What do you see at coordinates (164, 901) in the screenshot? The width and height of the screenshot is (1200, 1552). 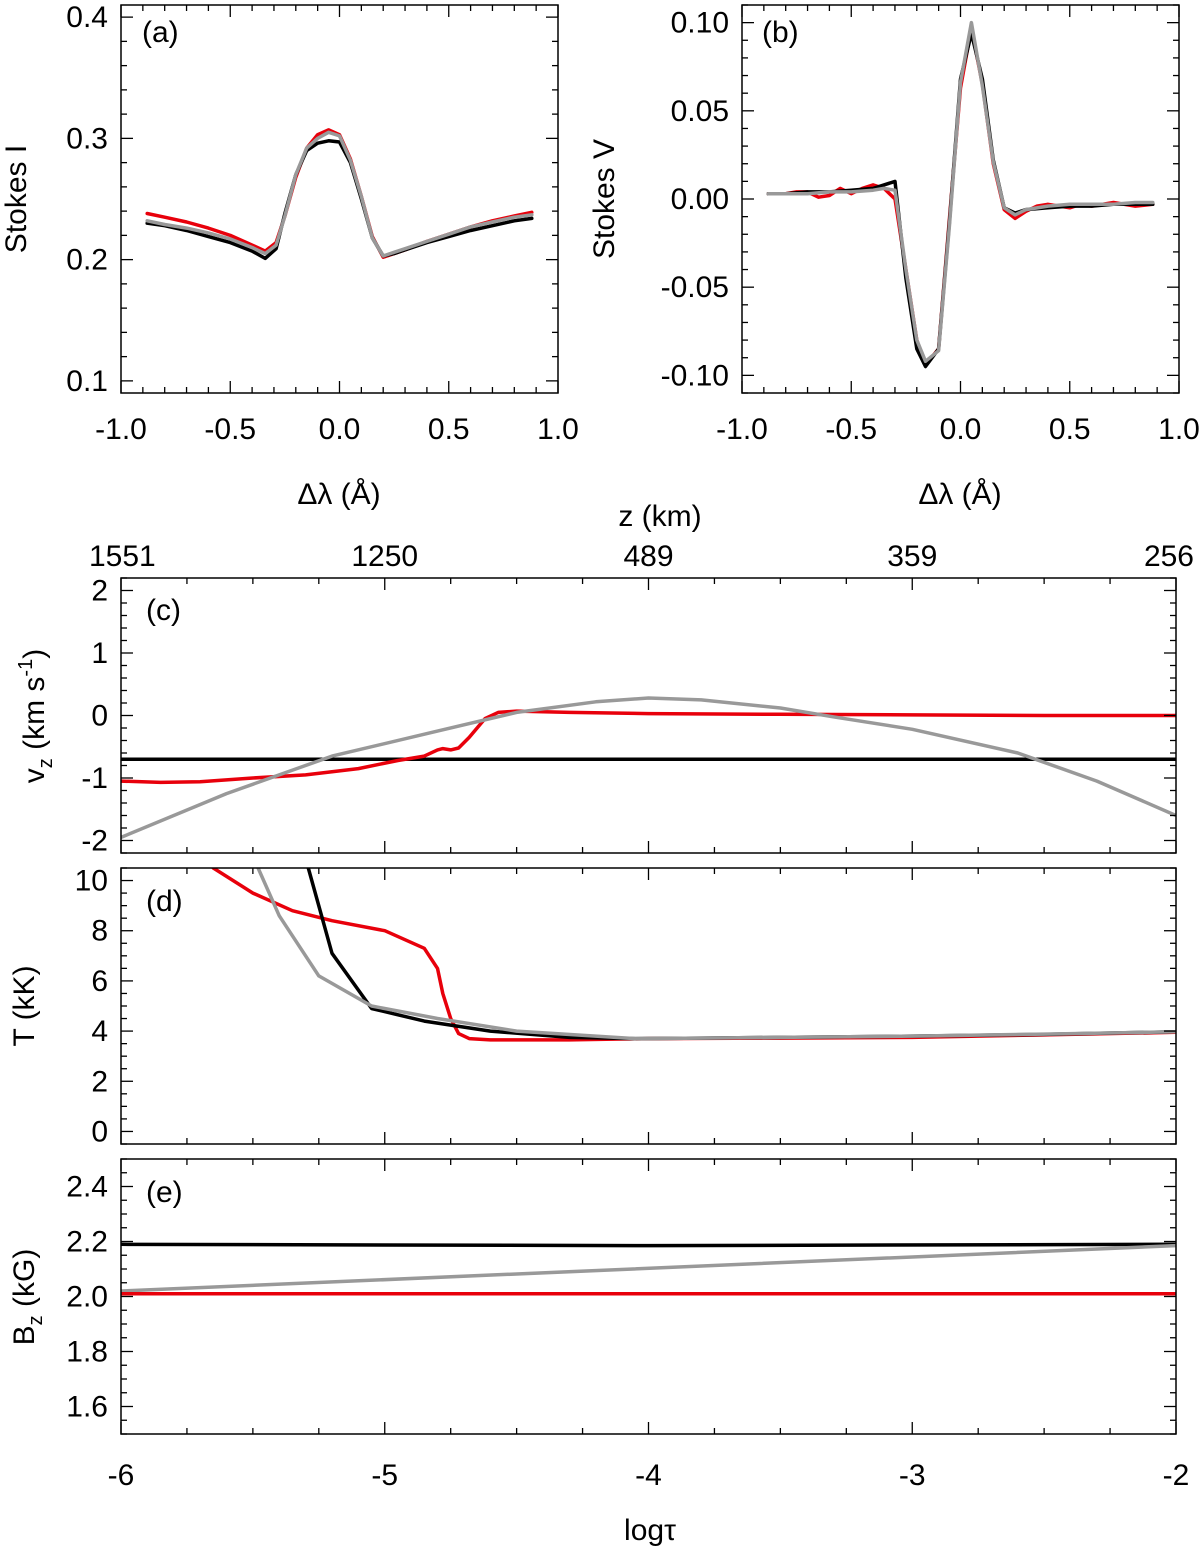 I see `panel-d-label: (d)` at bounding box center [164, 901].